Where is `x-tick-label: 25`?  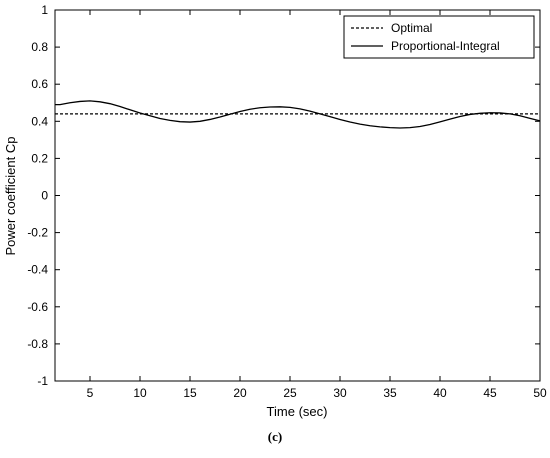
x-tick-label: 25 is located at coordinates (290, 393).